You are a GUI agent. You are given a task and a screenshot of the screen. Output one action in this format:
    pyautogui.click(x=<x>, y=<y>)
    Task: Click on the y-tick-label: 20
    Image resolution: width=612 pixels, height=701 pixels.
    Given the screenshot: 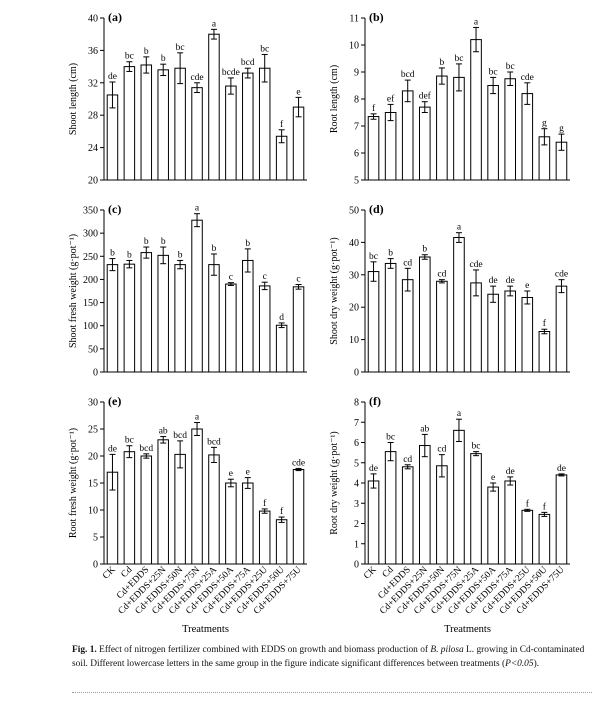 What is the action you would take?
    pyautogui.click(x=93, y=457)
    